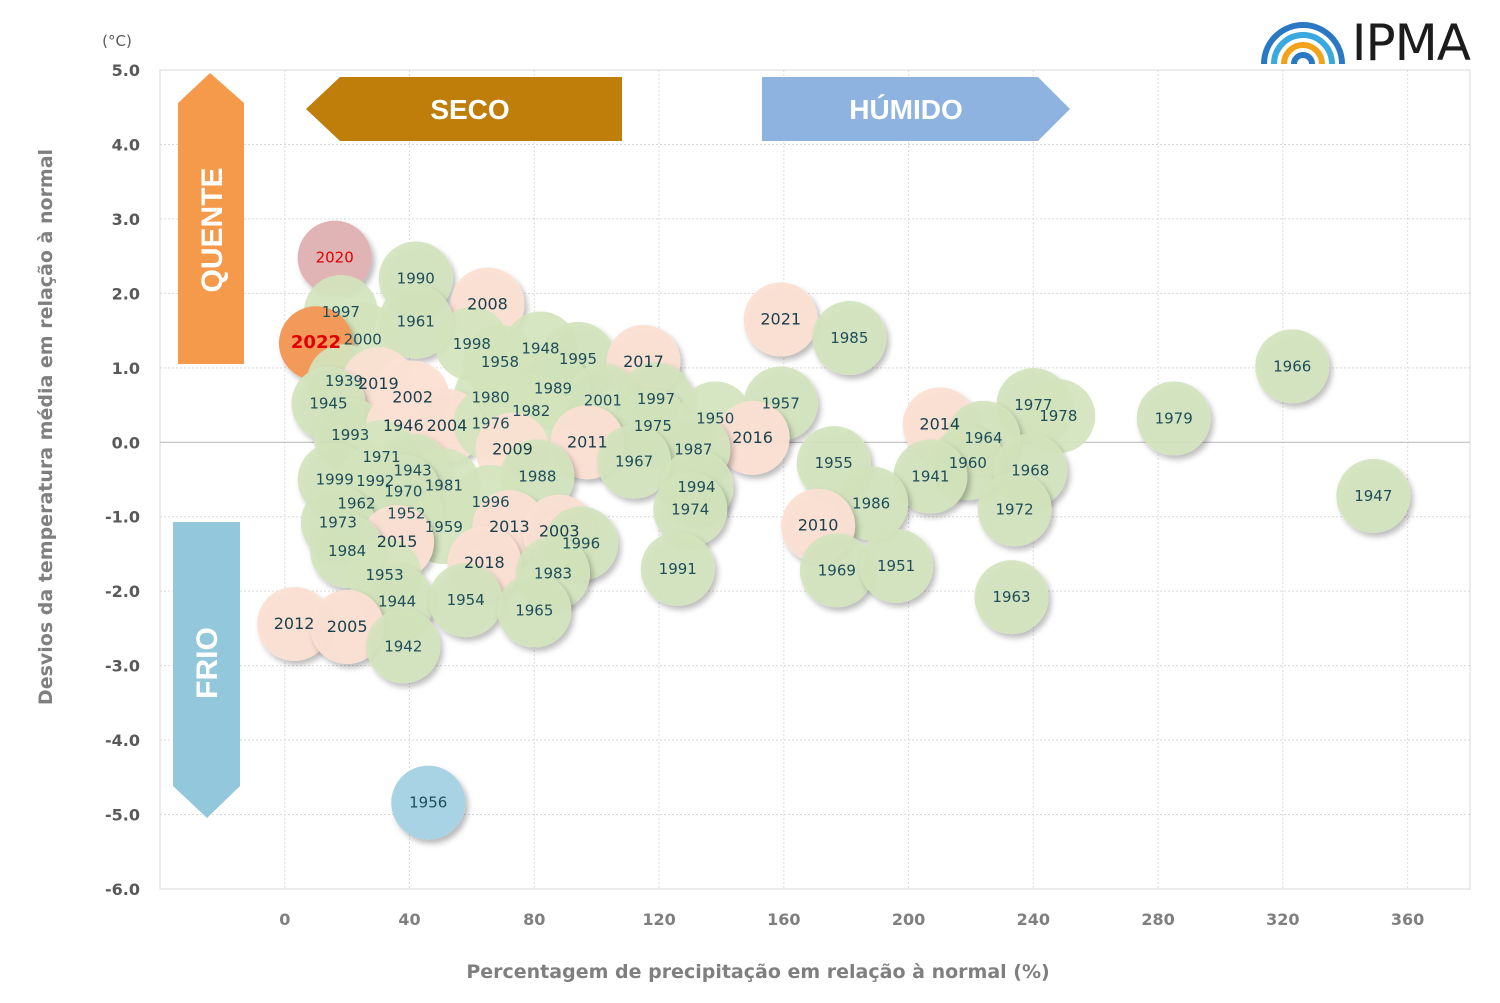 Image resolution: width=1500 pixels, height=1003 pixels. Describe the element at coordinates (1407, 919) in the screenshot. I see `x-tick-label: 360` at that location.